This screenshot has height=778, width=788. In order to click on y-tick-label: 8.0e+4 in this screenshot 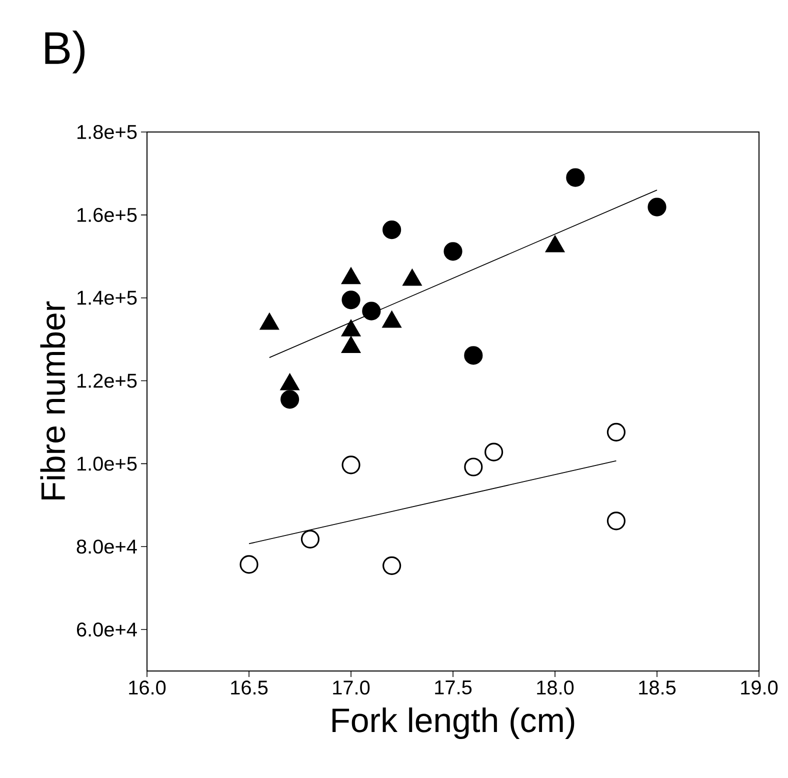, I will do `click(106, 547)`.